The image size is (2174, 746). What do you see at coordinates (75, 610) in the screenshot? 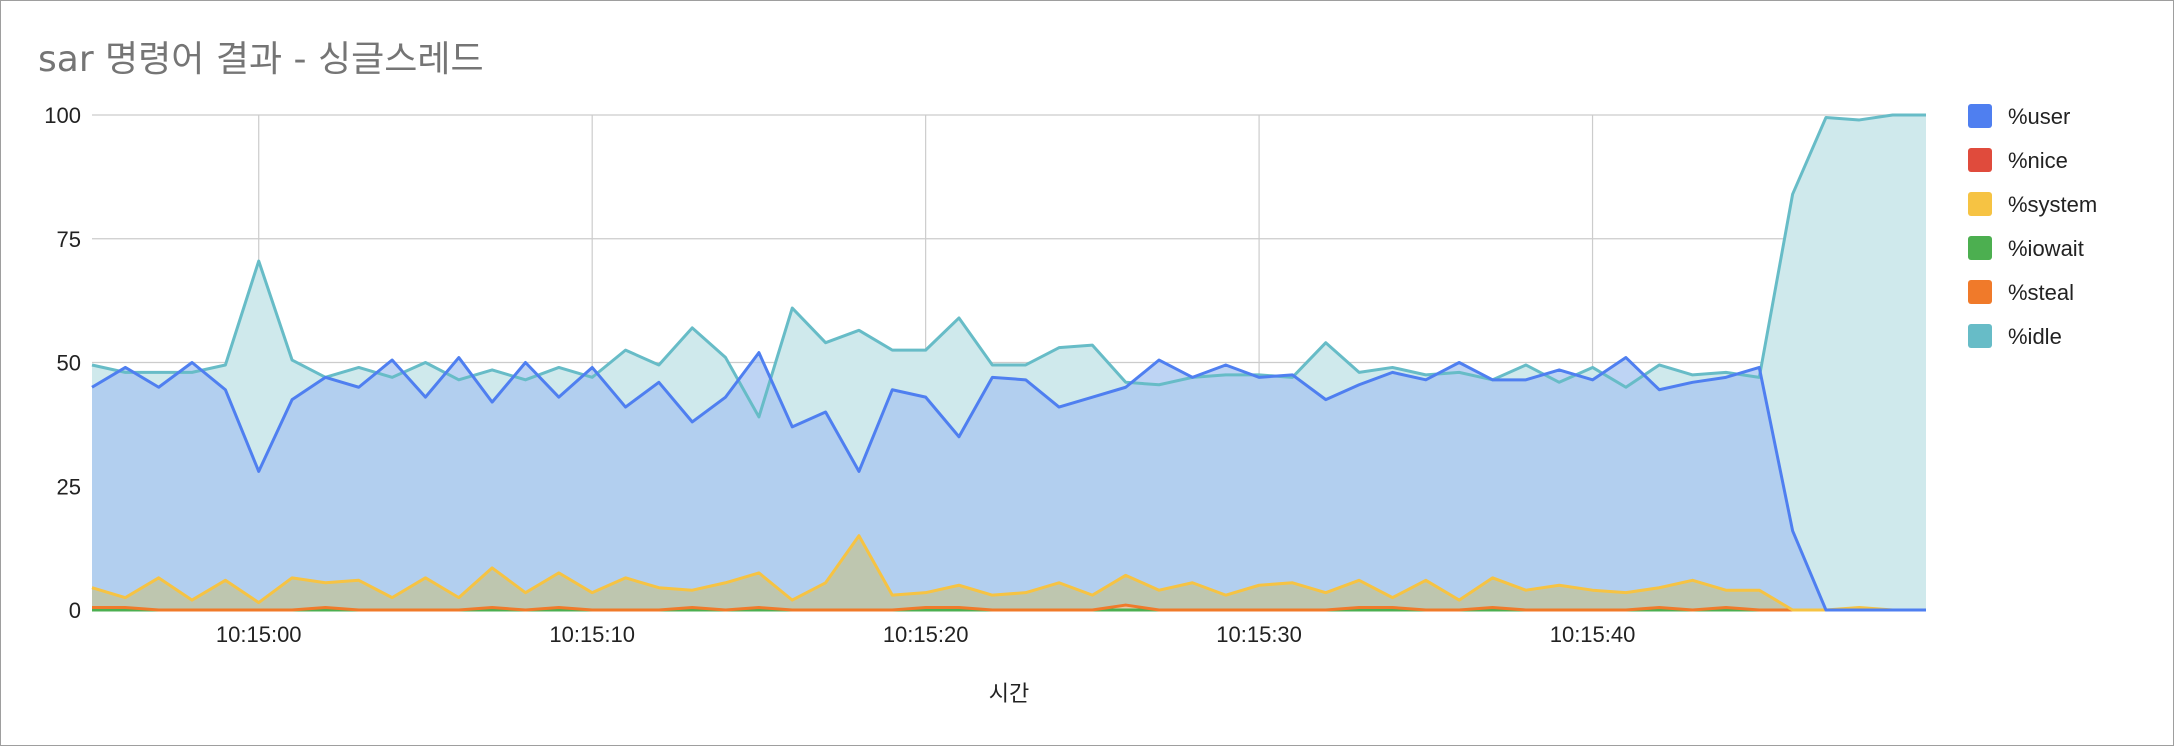
I see `y-tick-label: 0` at bounding box center [75, 610].